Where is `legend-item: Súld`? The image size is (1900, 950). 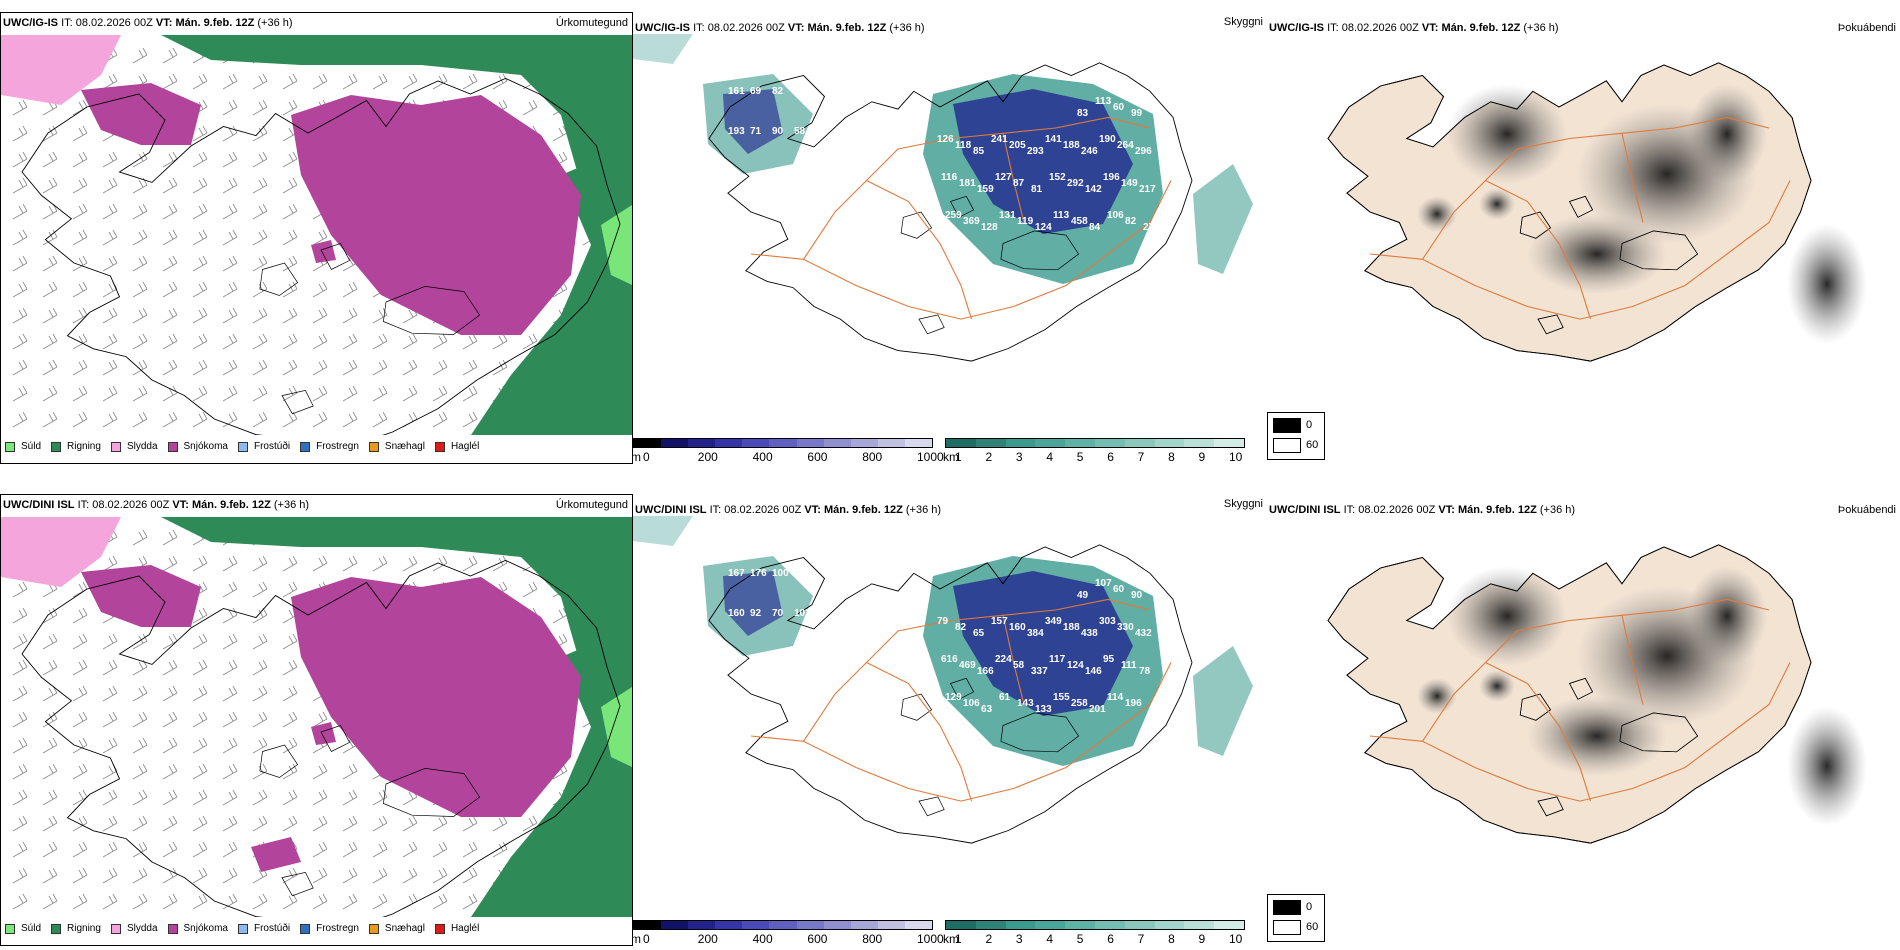
legend-item: Súld is located at coordinates (23, 928).